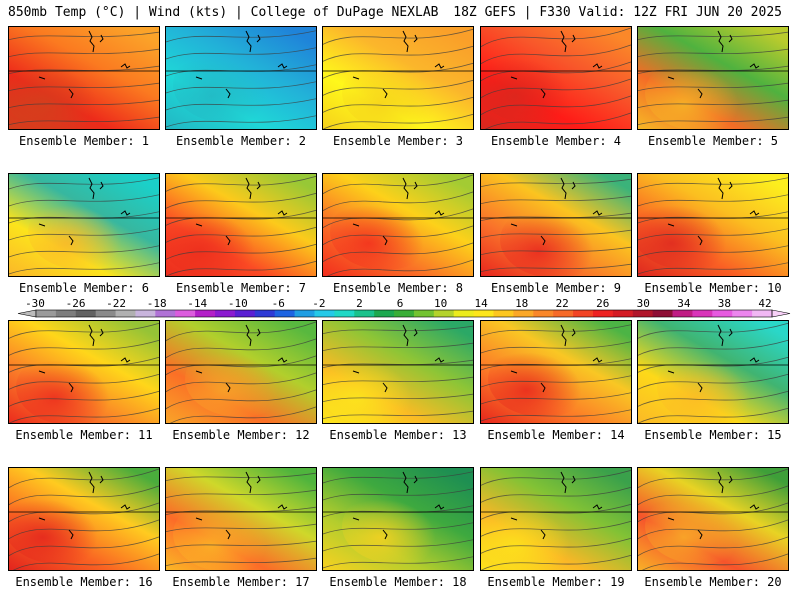 Image resolution: width=800 pixels, height=600 pixels. Describe the element at coordinates (35, 303) in the screenshot. I see `colorbar-tick-label: -30` at that location.